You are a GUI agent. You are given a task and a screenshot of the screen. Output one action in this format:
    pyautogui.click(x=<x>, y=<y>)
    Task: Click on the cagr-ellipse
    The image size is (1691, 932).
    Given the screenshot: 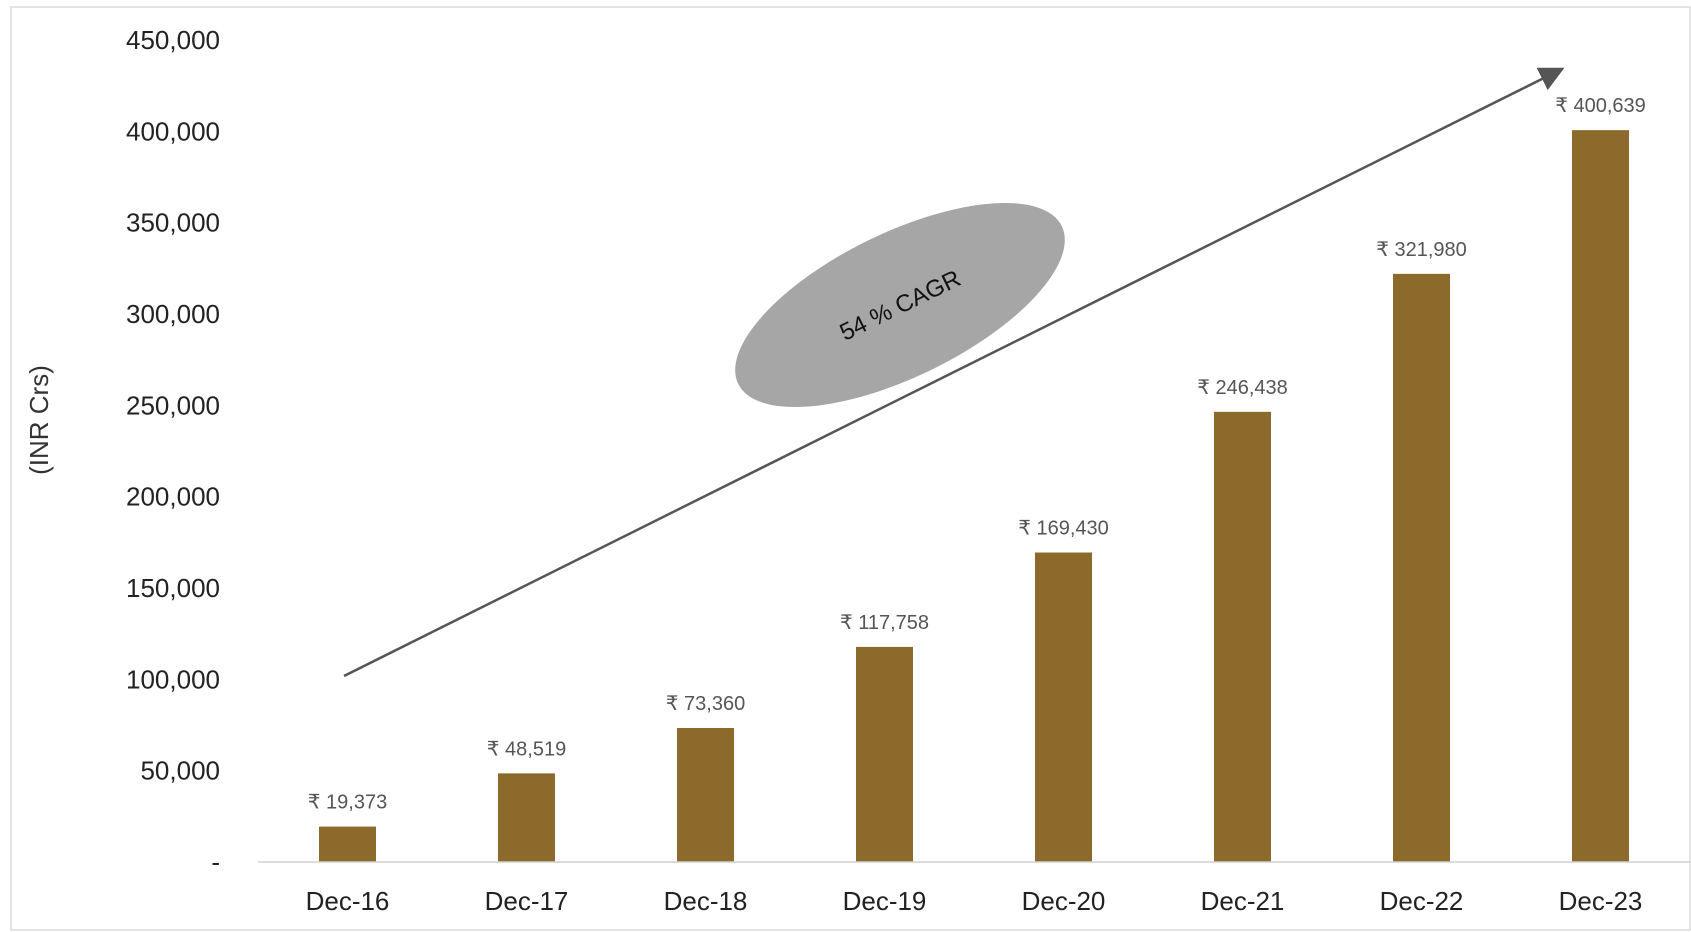 What is the action you would take?
    pyautogui.click(x=900, y=305)
    